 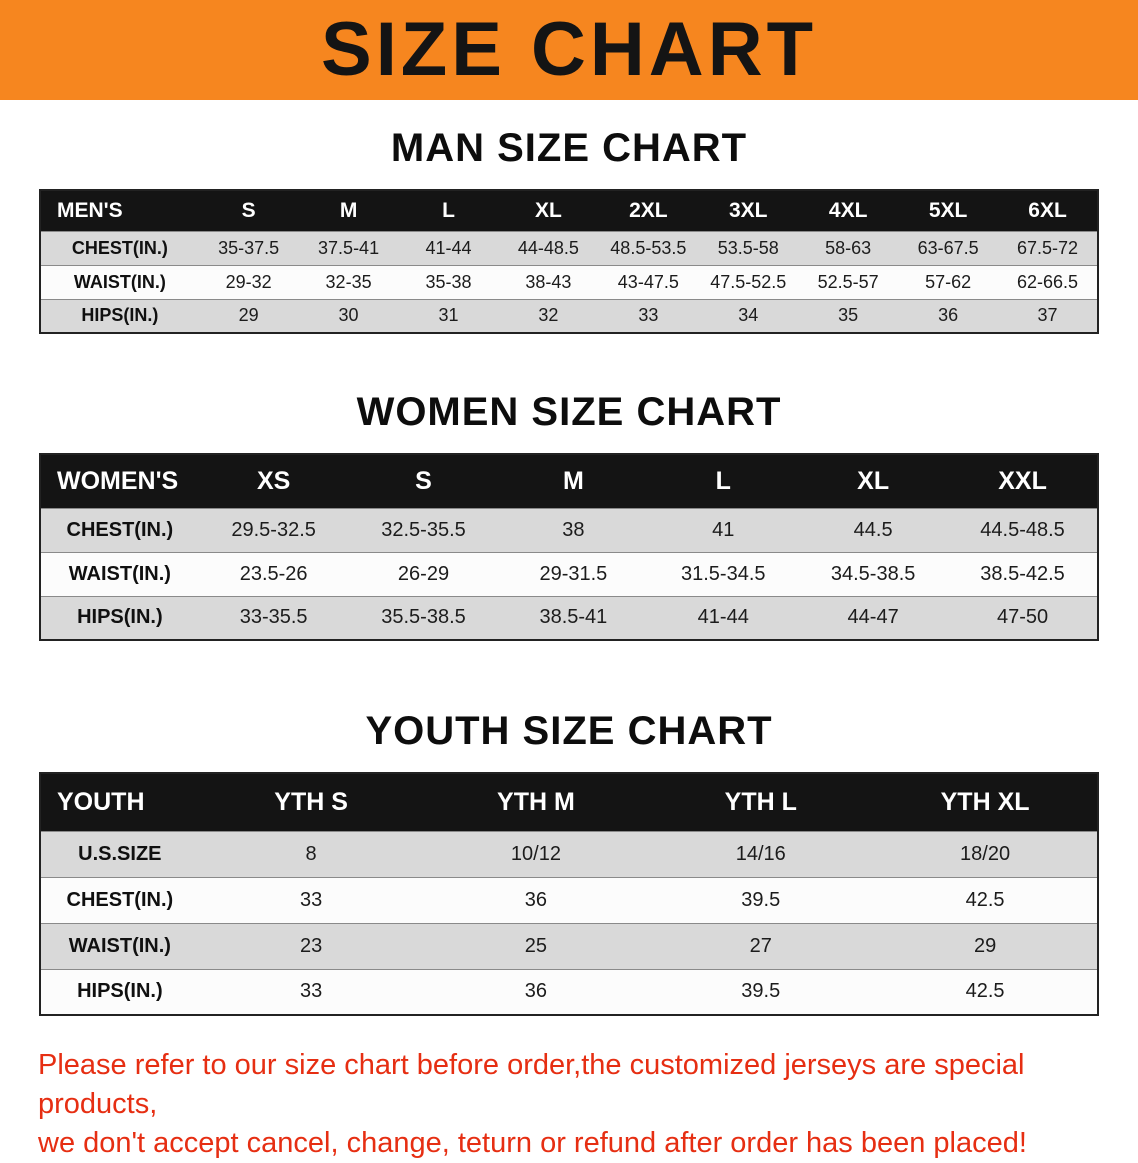 I want to click on size-value-cell: 41, so click(x=723, y=529).